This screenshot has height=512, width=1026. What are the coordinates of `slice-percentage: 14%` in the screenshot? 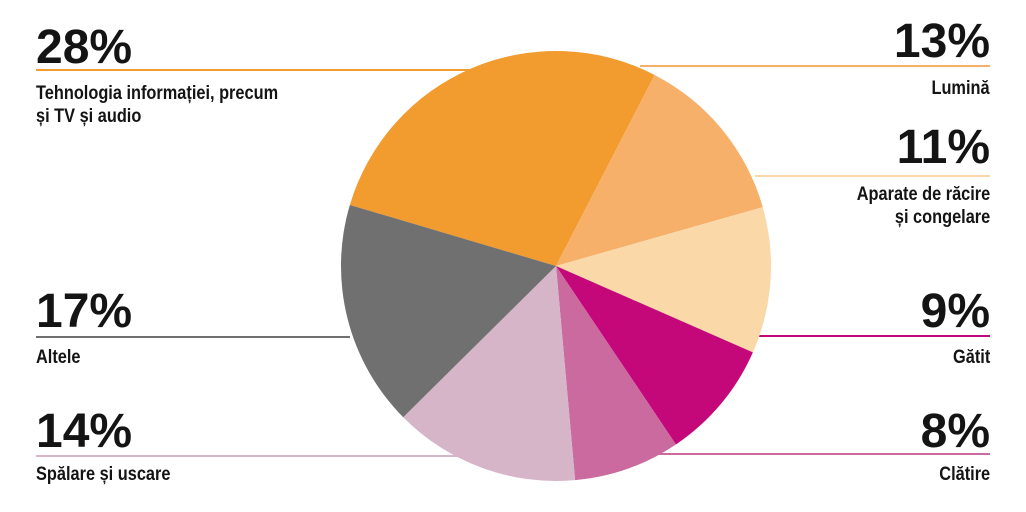 It's located at (84, 431).